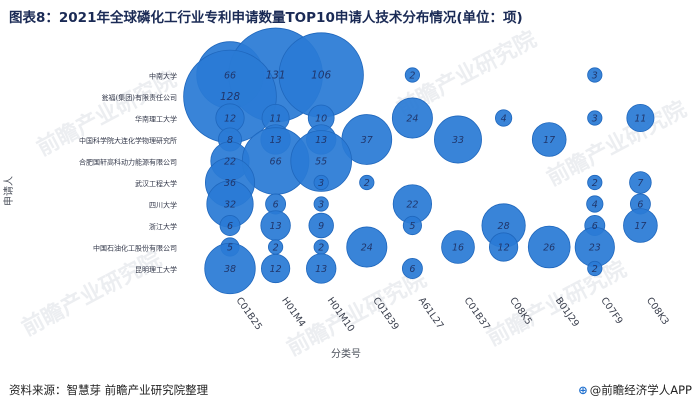  I want to click on y-tick-label: 中国科学院大连化学物理研究所, so click(128, 140).